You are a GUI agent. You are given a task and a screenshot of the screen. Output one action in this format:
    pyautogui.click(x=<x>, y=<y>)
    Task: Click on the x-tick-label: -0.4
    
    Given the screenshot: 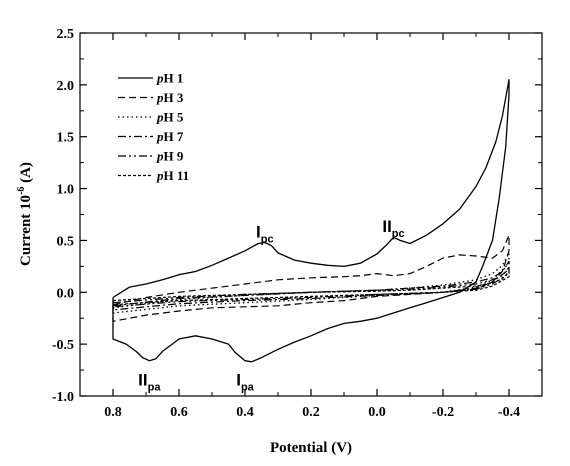 What is the action you would take?
    pyautogui.click(x=509, y=412)
    